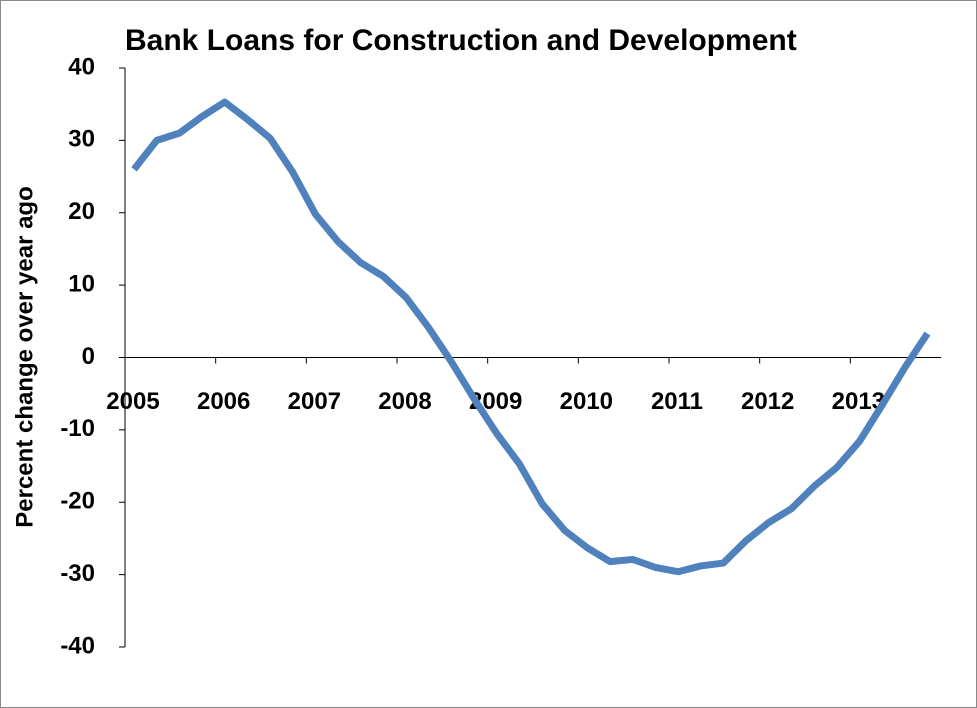 Image resolution: width=977 pixels, height=708 pixels. What do you see at coordinates (677, 401) in the screenshot?
I see `x-tick-label: 2011` at bounding box center [677, 401].